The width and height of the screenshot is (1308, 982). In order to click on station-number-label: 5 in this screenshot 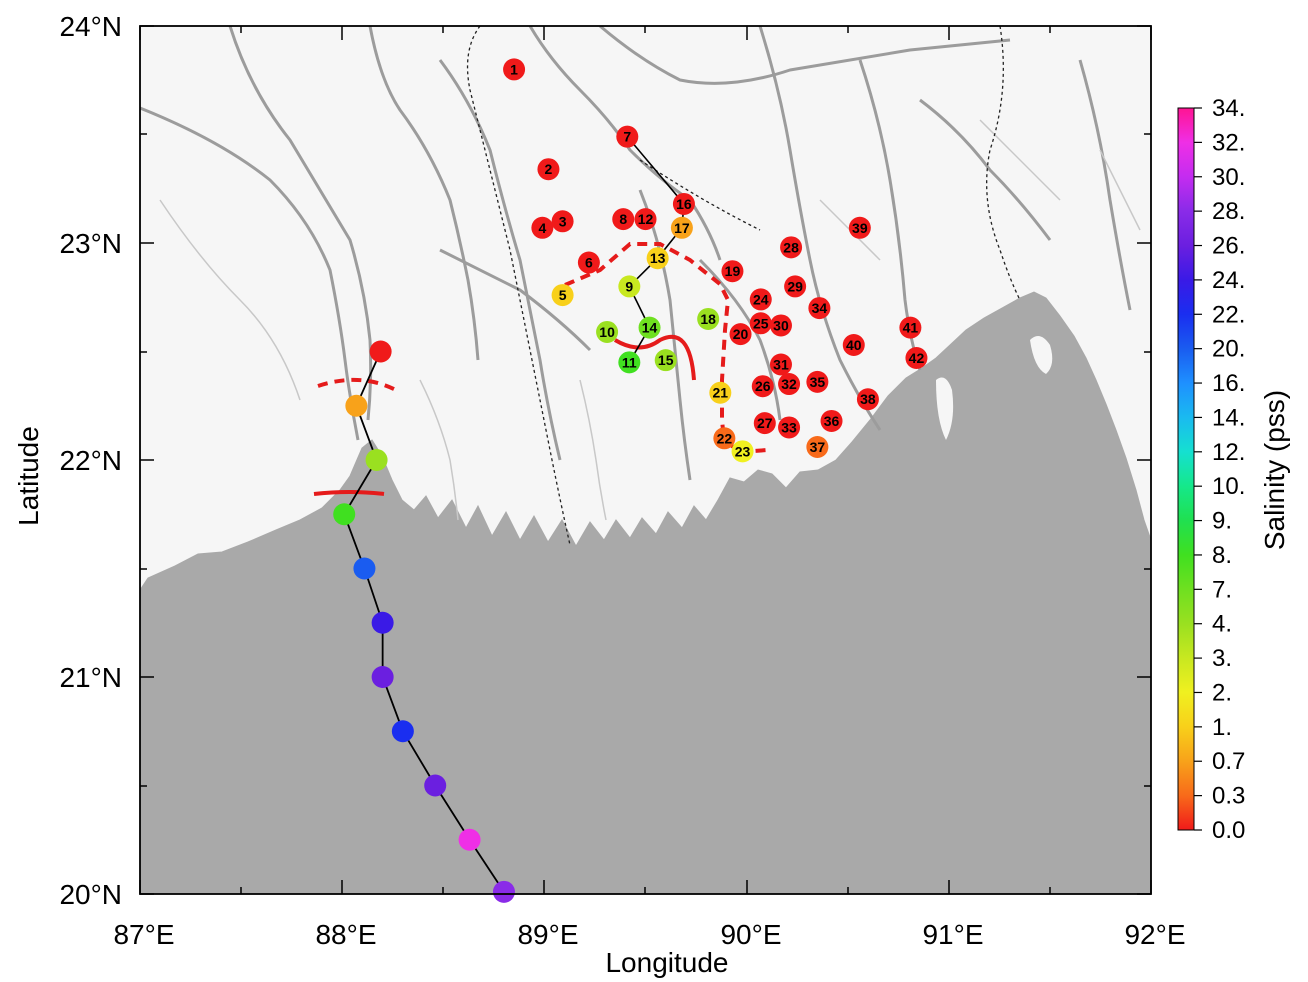, I will do `click(563, 295)`.